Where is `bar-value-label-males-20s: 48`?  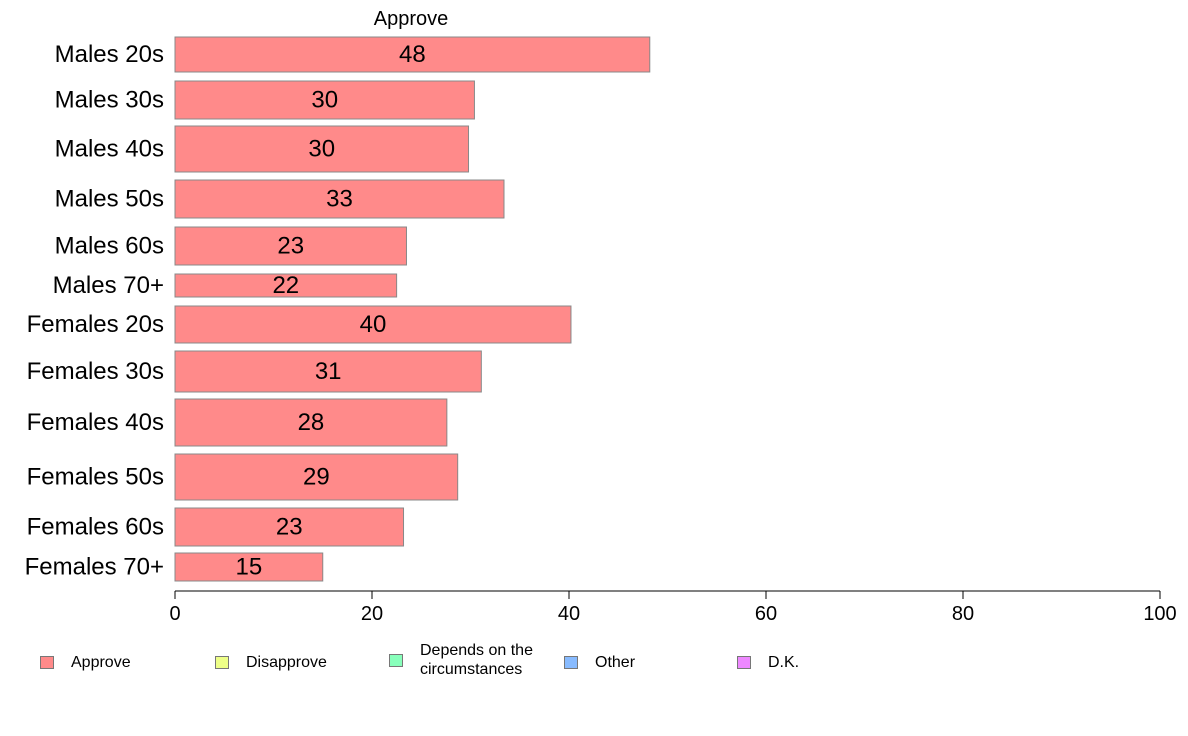 bar-value-label-males-20s: 48 is located at coordinates (412, 54).